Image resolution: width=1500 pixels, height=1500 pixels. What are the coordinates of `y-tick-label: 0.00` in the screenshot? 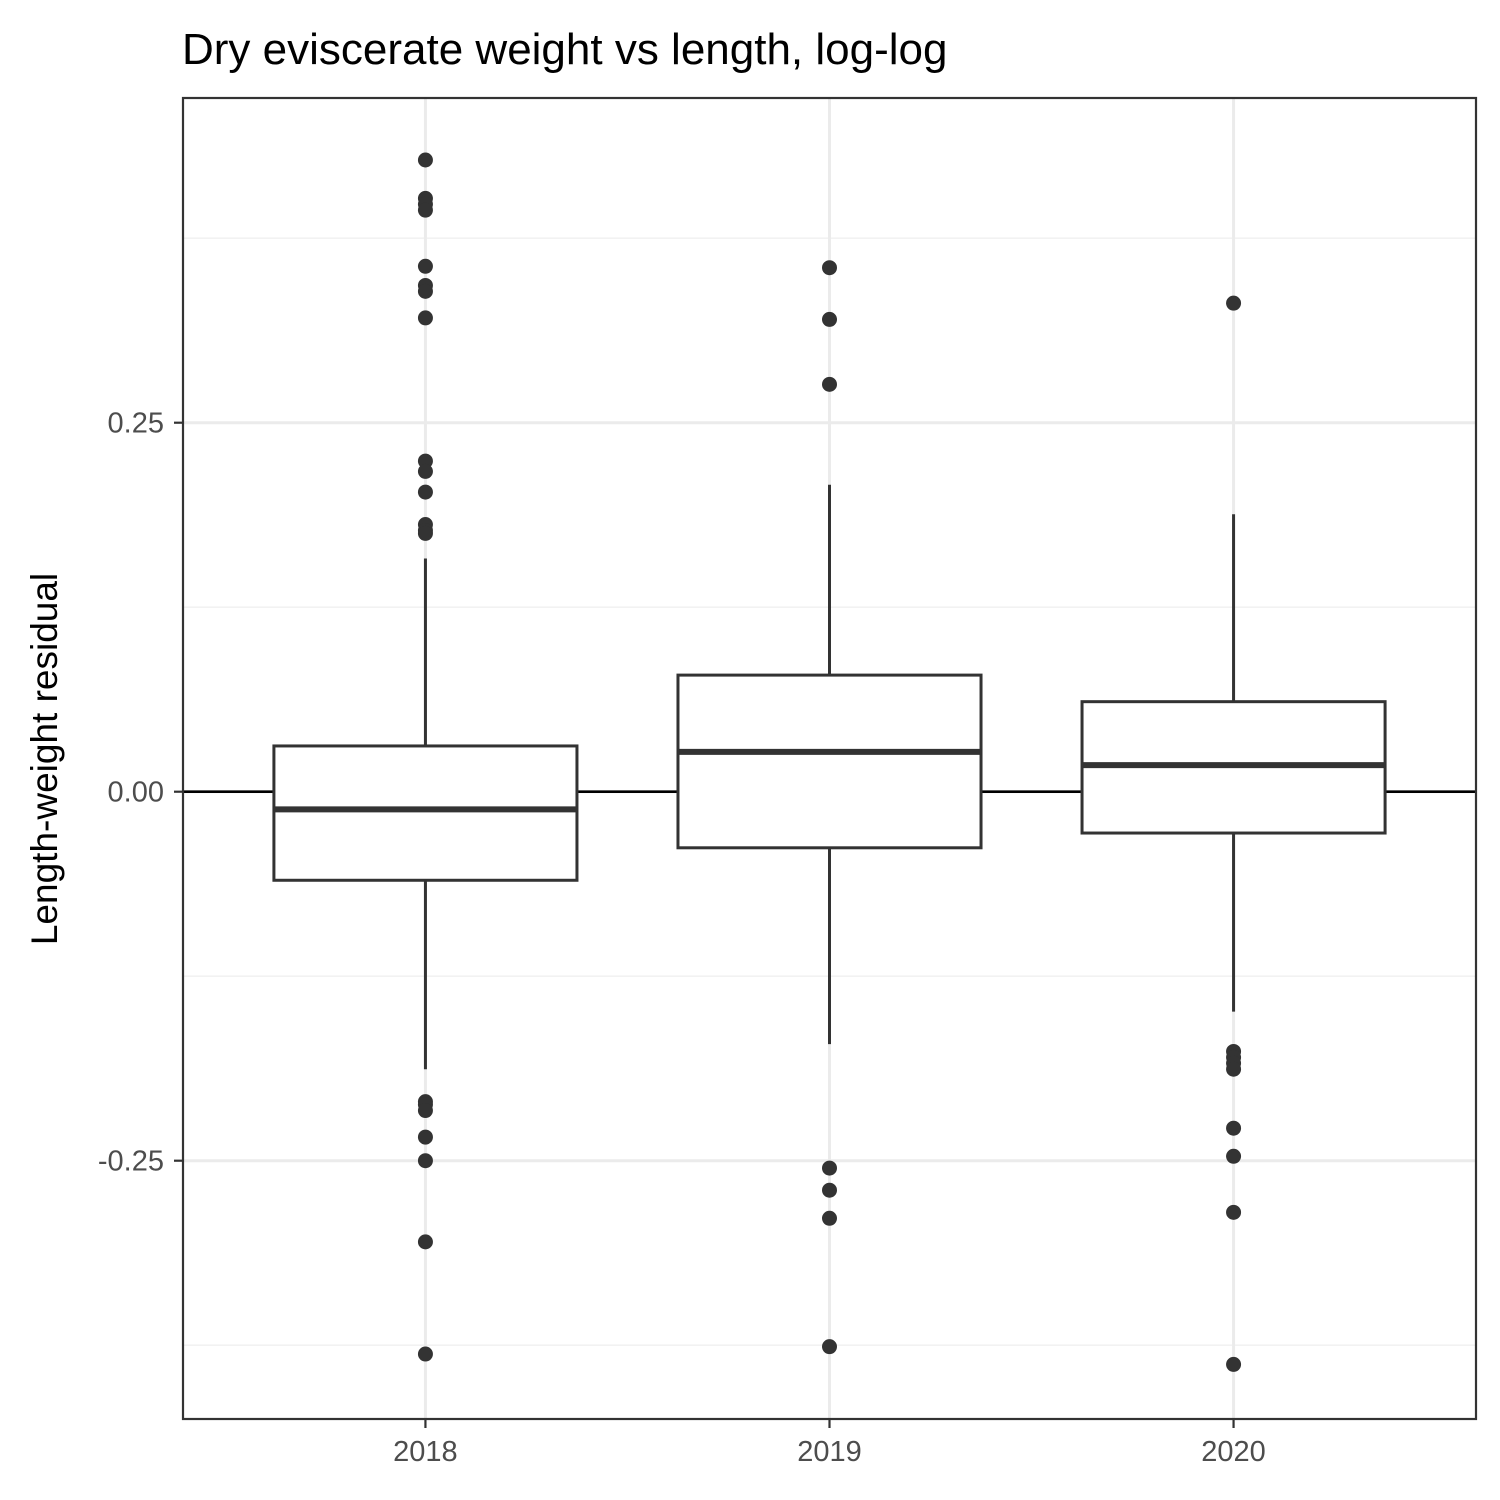 It's located at (136, 793).